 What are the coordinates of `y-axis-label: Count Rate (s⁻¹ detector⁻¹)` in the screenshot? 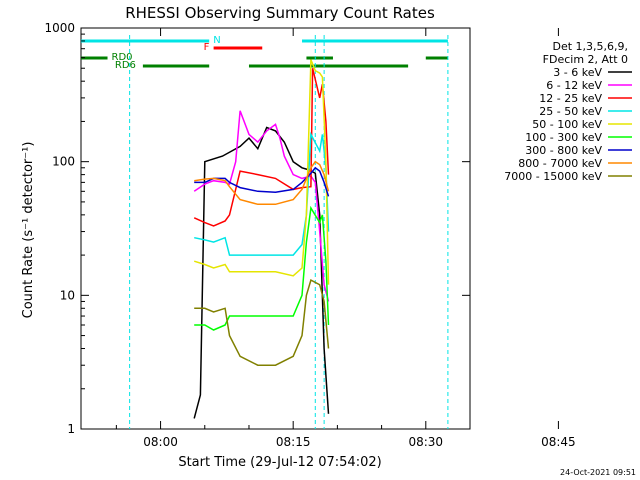 It's located at (28, 230).